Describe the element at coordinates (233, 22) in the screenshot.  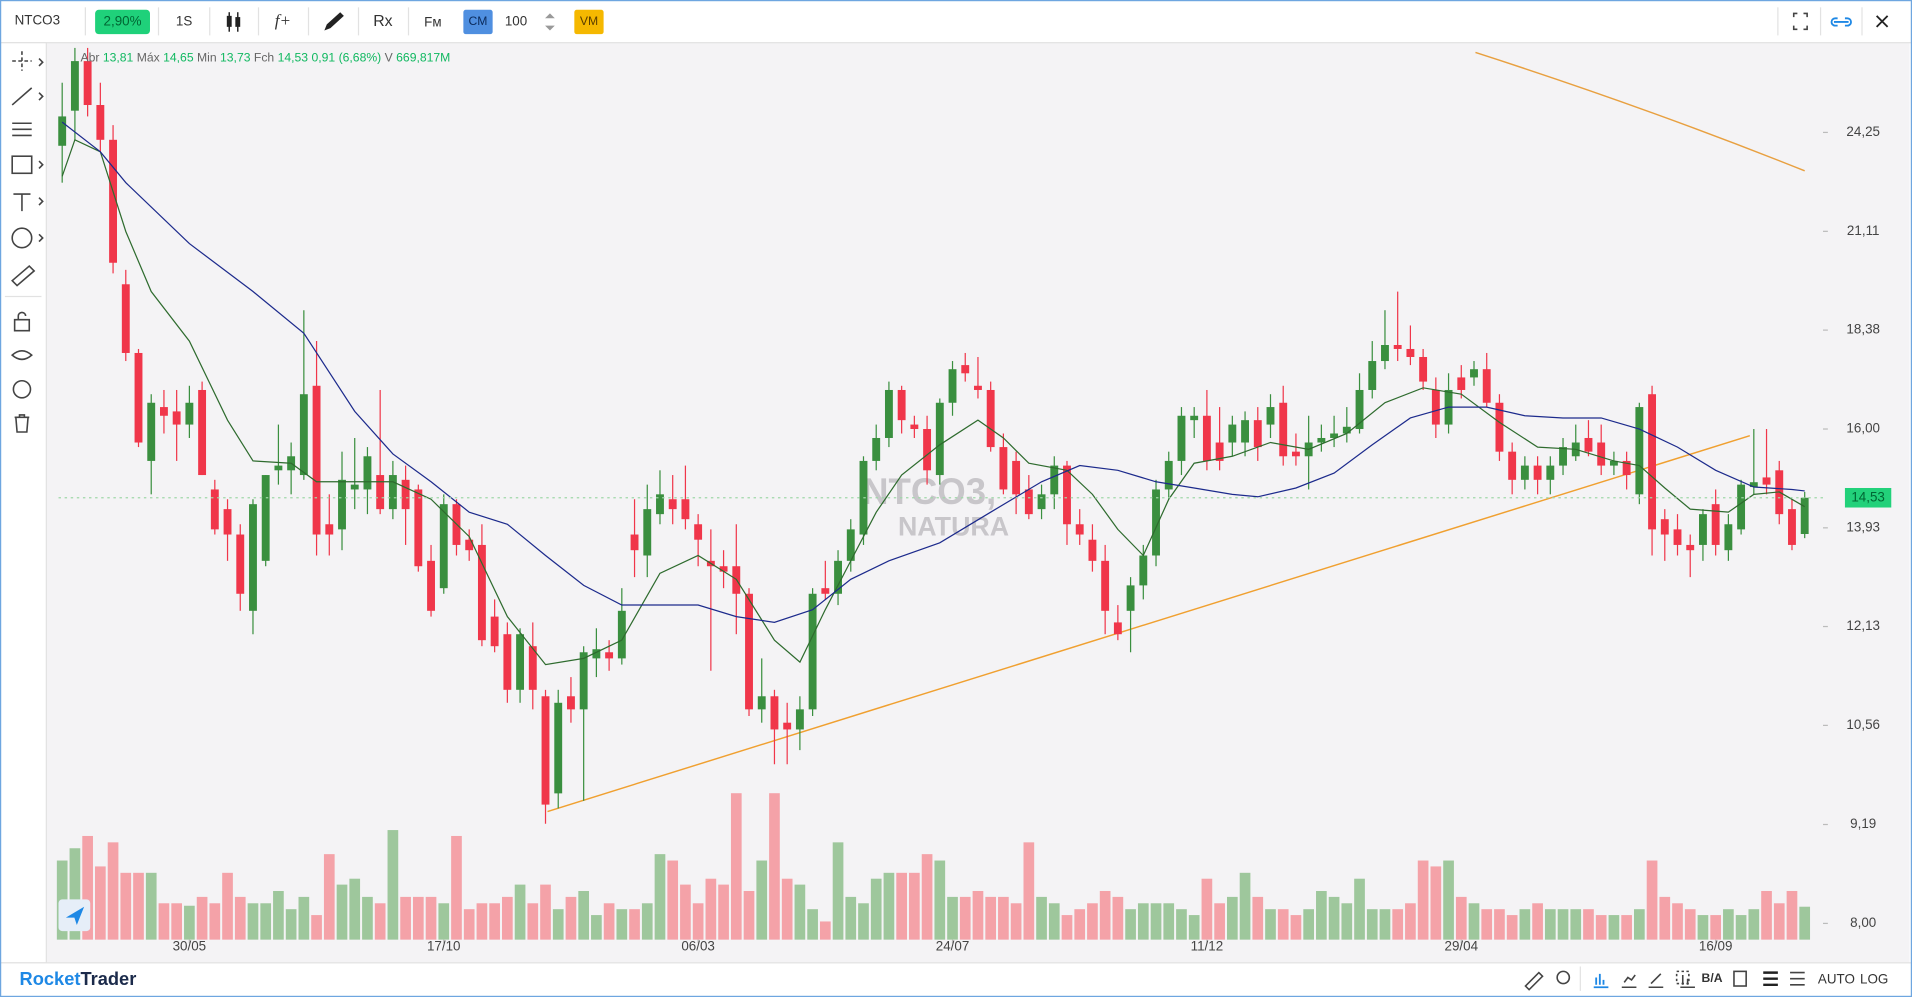
I see `candle-type-button` at that location.